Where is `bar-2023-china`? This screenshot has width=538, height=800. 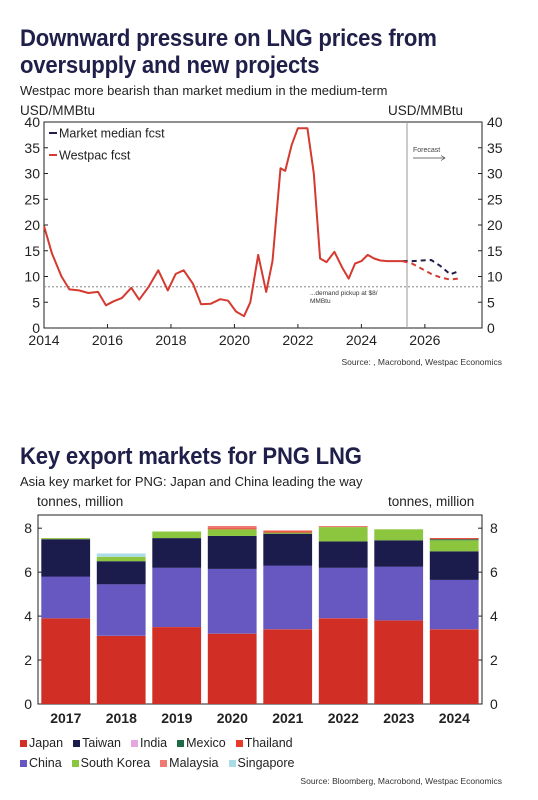 bar-2023-china is located at coordinates (399, 593).